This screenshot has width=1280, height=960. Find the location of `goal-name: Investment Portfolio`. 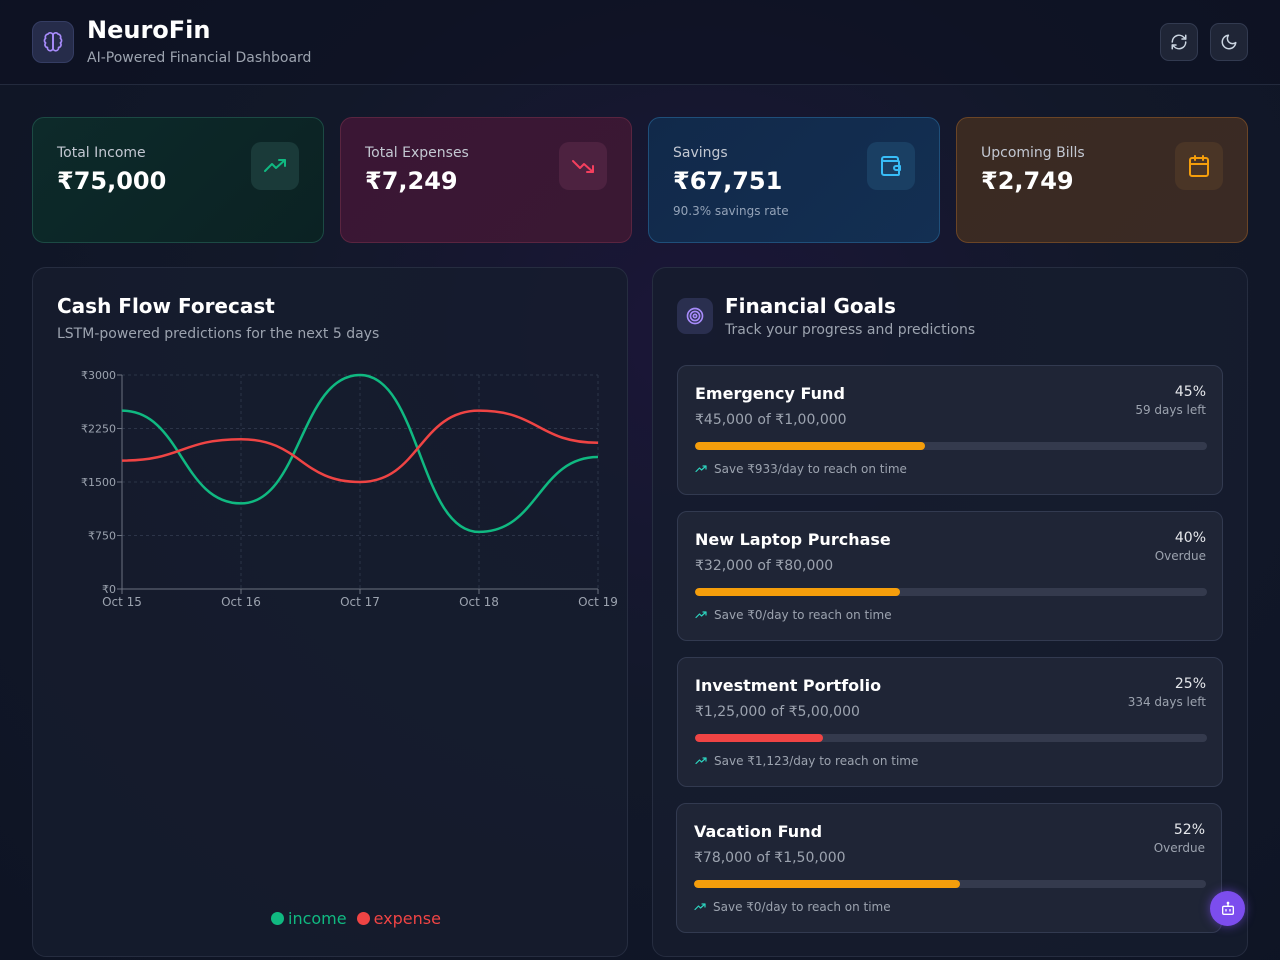

goal-name: Investment Portfolio is located at coordinates (788, 685).